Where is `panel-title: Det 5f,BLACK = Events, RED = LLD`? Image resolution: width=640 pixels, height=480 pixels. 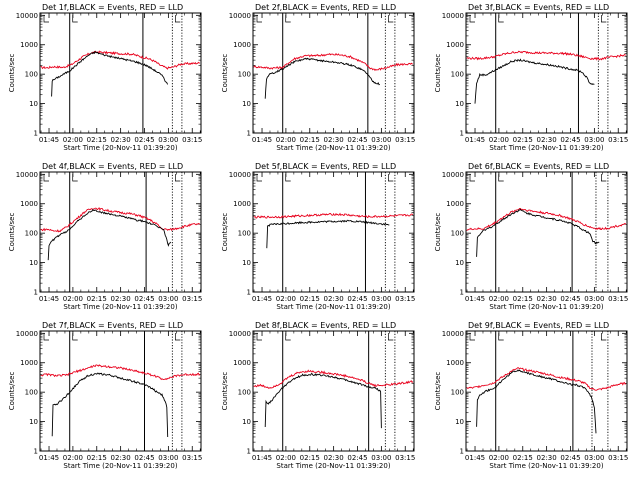 panel-title: Det 5f,BLACK = Events, RED = LLD is located at coordinates (325, 166).